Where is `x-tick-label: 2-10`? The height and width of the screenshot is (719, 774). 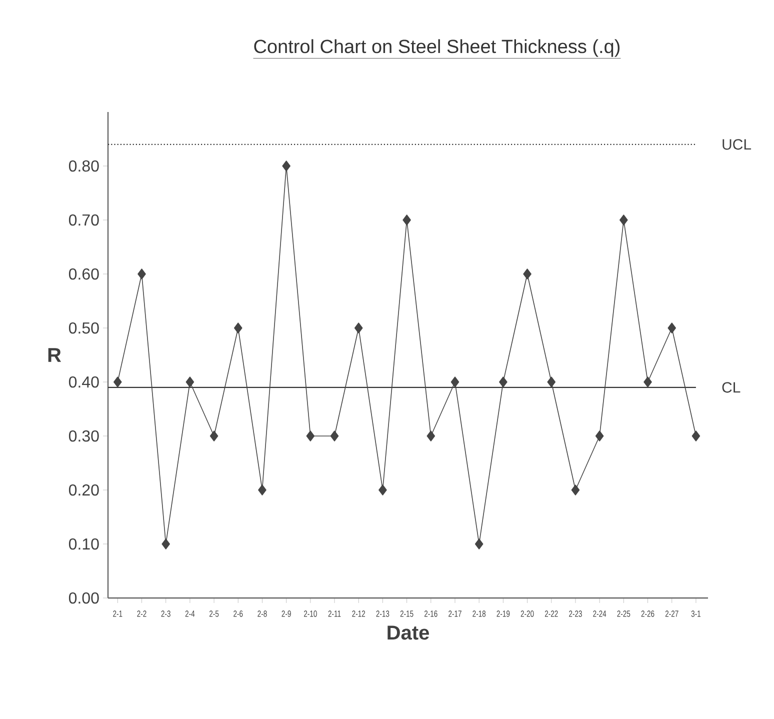 x-tick-label: 2-10 is located at coordinates (310, 613).